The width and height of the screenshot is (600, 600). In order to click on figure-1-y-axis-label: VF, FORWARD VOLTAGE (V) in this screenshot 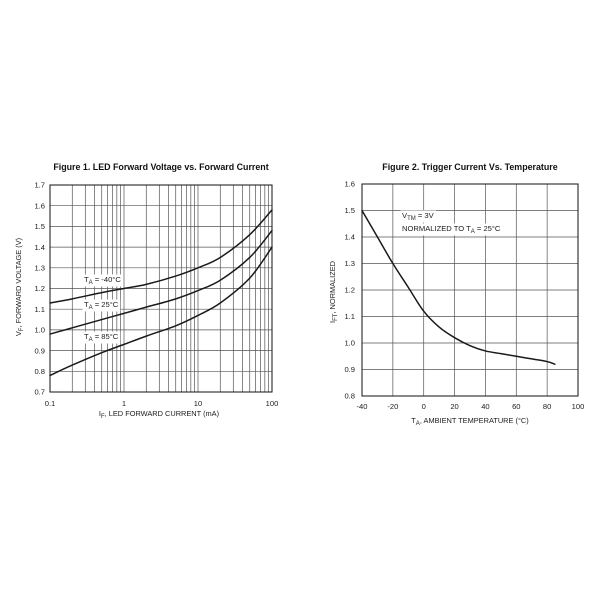, I will do `click(19, 287)`.